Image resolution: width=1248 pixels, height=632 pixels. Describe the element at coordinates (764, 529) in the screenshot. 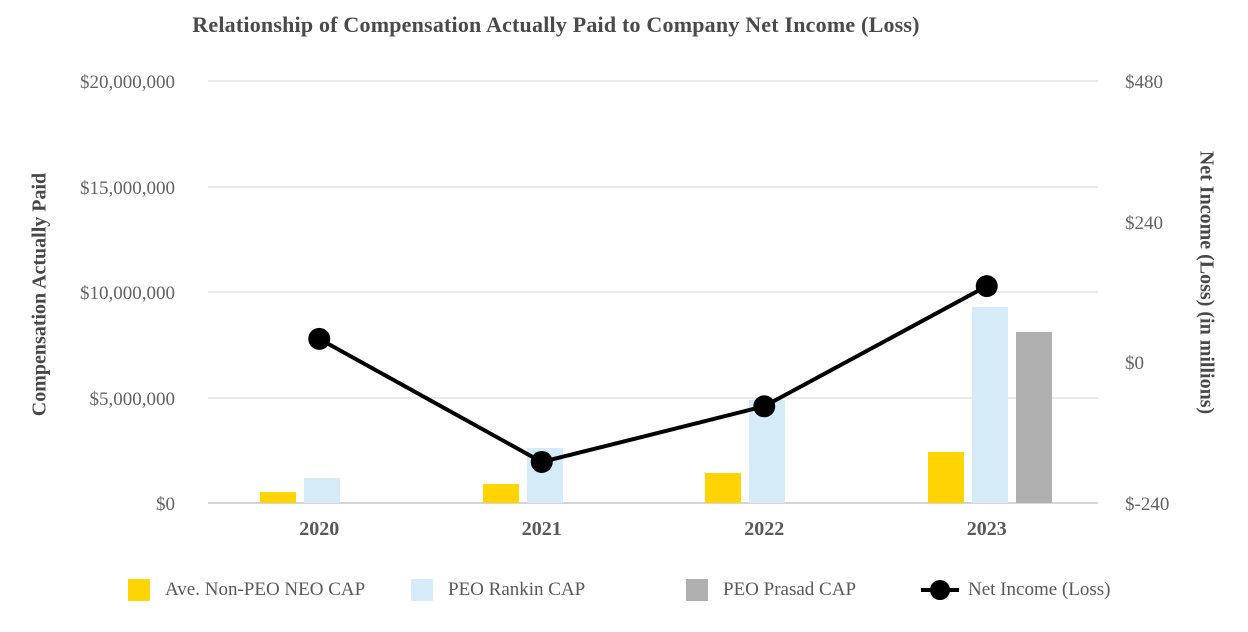

I see `x-axis-label: 2022` at that location.